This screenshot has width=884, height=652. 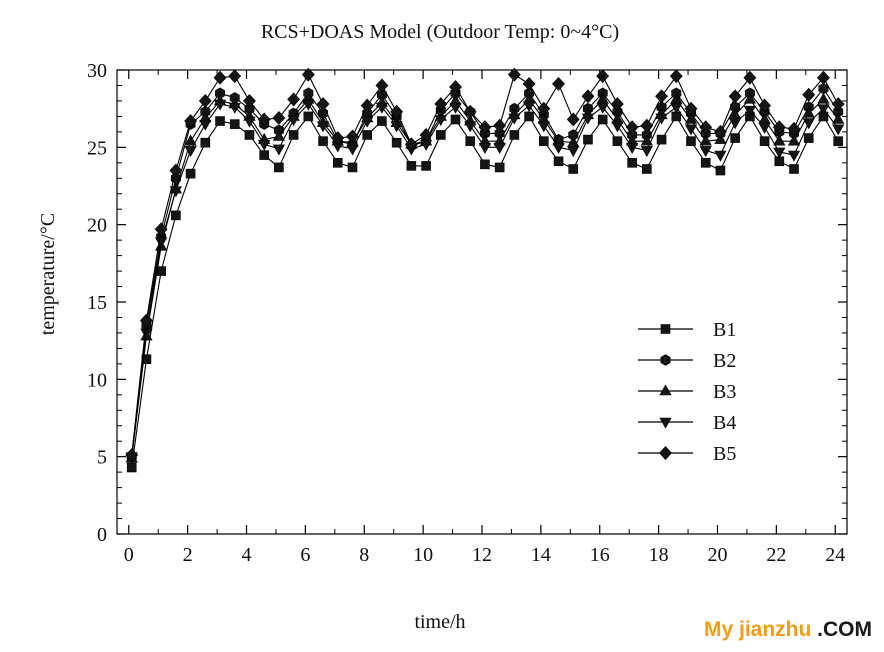 I want to click on legend-label: B2, so click(x=724, y=361).